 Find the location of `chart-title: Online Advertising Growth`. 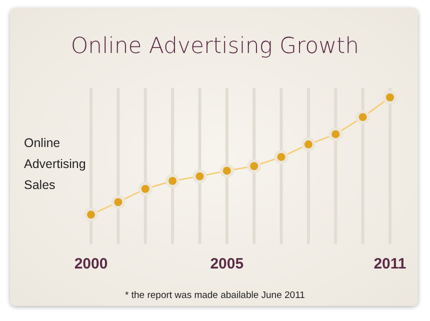

chart-title: Online Advertising Growth is located at coordinates (215, 46).